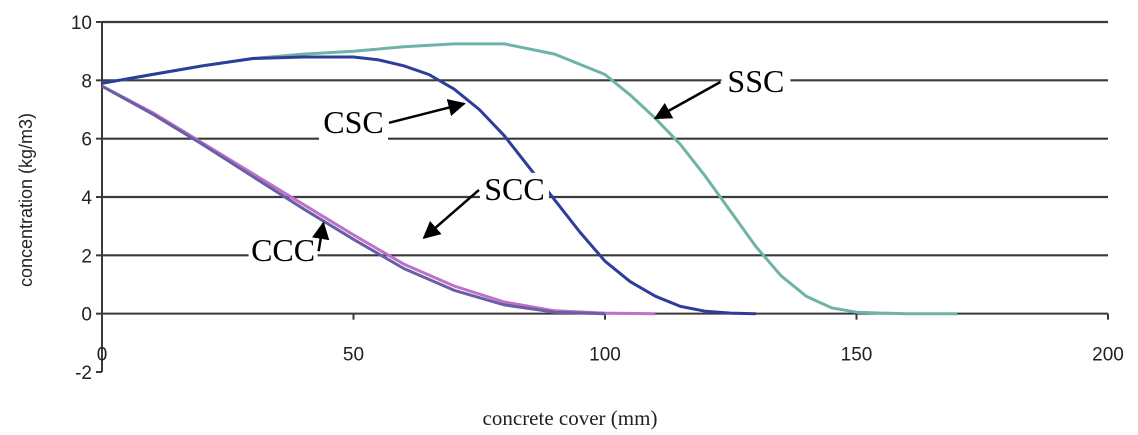 This screenshot has width=1138, height=435. Describe the element at coordinates (1108, 355) in the screenshot. I see `x-tick-label-4: 200` at that location.